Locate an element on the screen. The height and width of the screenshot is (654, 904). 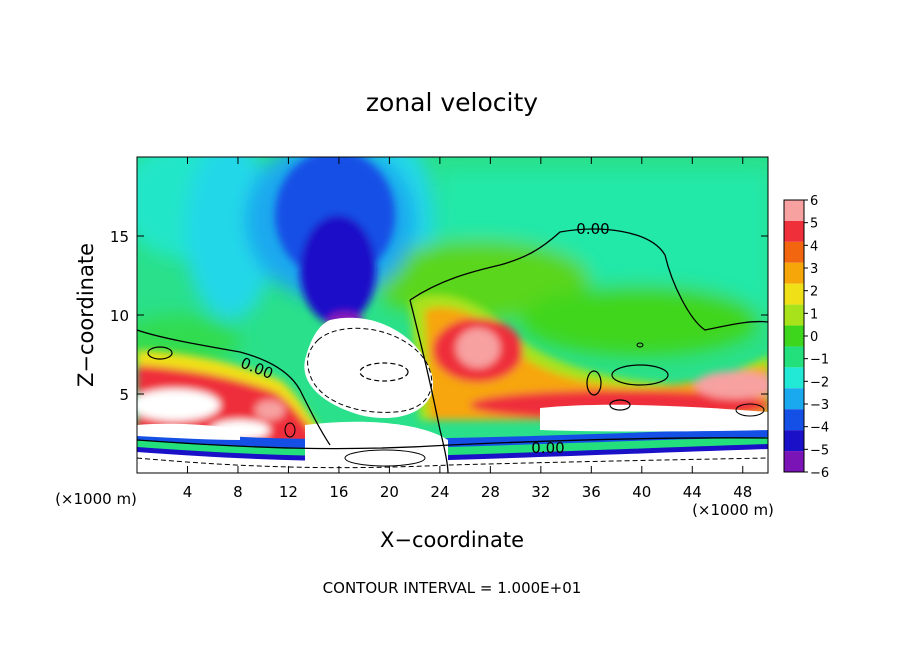
colorbar-tick-label: −3 is located at coordinates (819, 405).